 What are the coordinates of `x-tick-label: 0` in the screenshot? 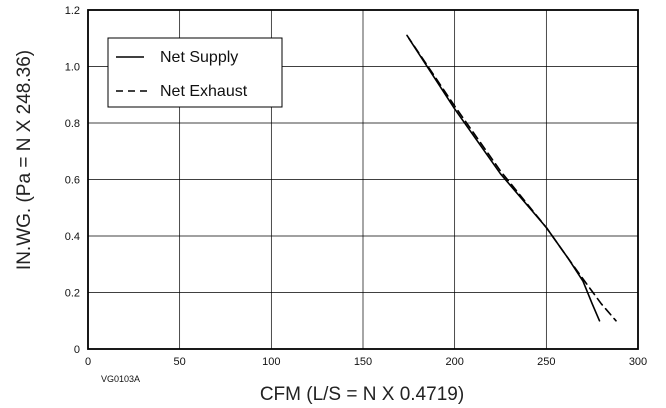 It's located at (88, 362).